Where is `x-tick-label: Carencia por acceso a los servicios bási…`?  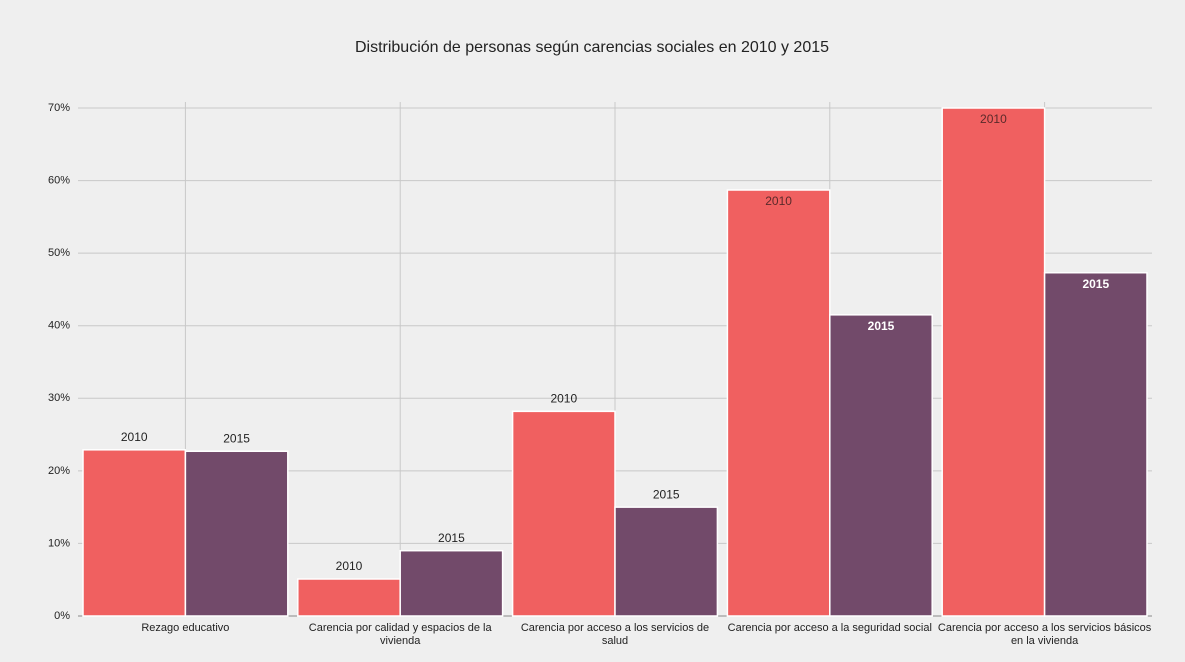 x-tick-label: Carencia por acceso a los servicios bási… is located at coordinates (1044, 634).